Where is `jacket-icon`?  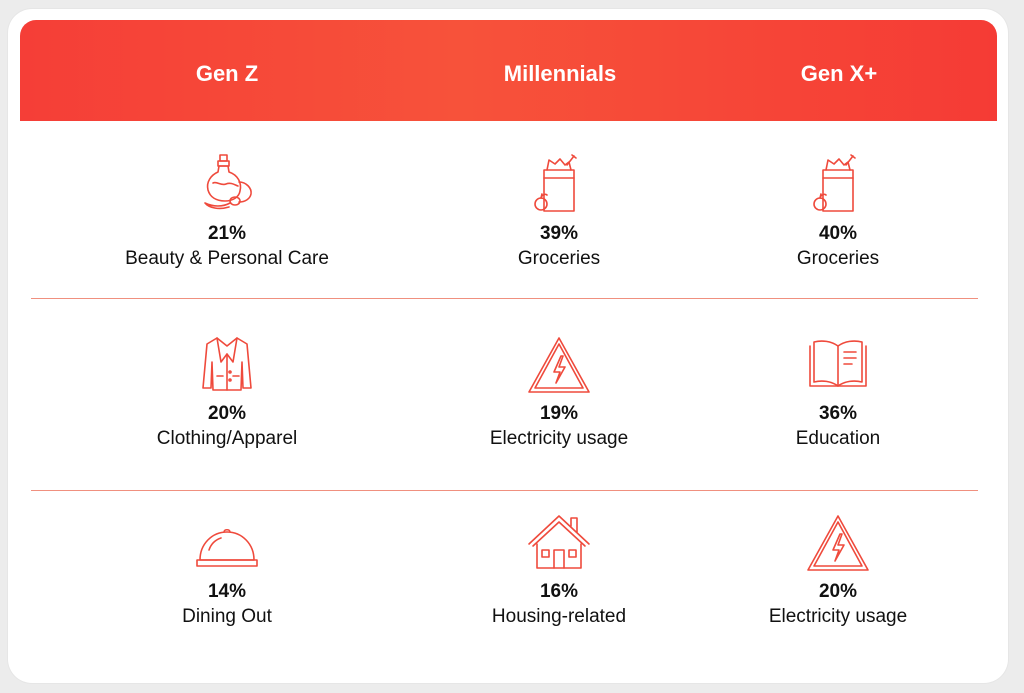
jacket-icon is located at coordinates (227, 364).